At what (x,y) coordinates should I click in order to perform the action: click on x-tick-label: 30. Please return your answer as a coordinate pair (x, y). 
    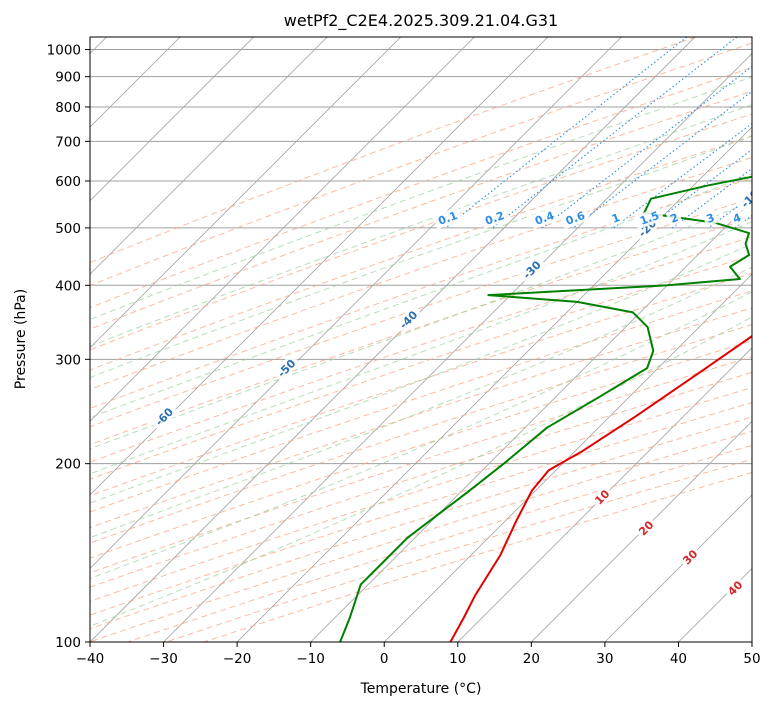
    Looking at the image, I should click on (604, 659).